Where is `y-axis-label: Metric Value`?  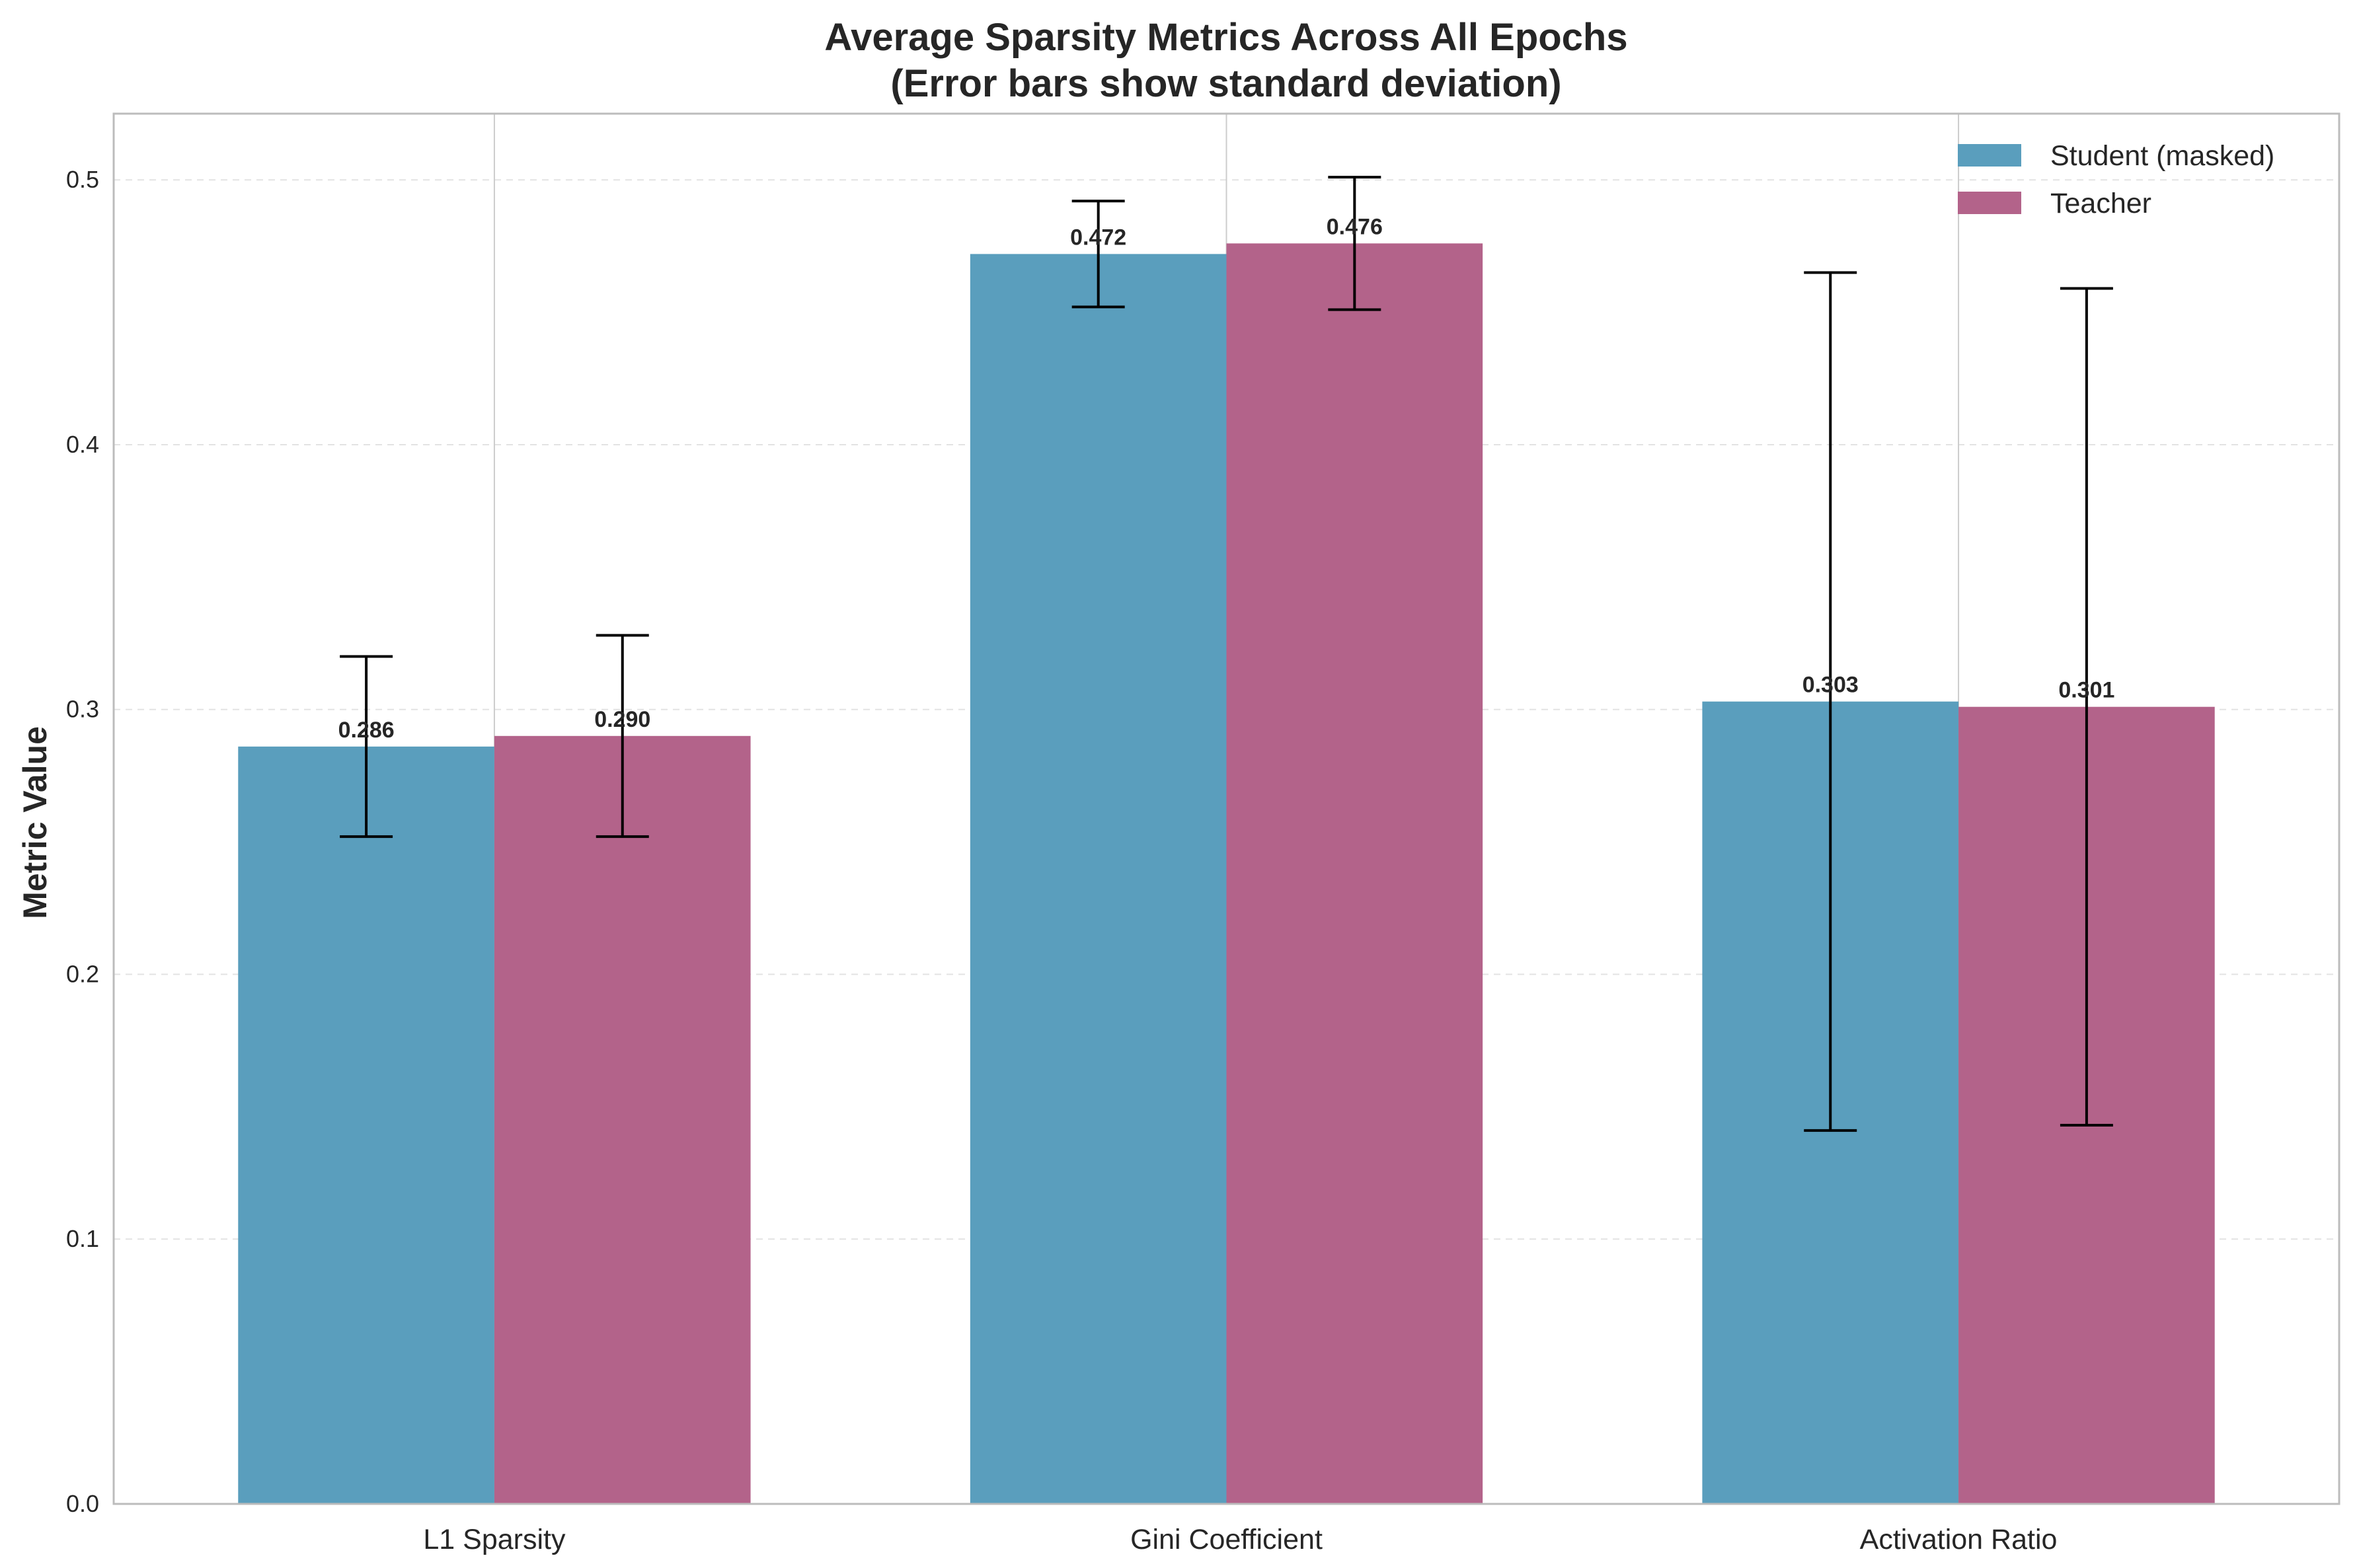 y-axis-label: Metric Value is located at coordinates (35, 822).